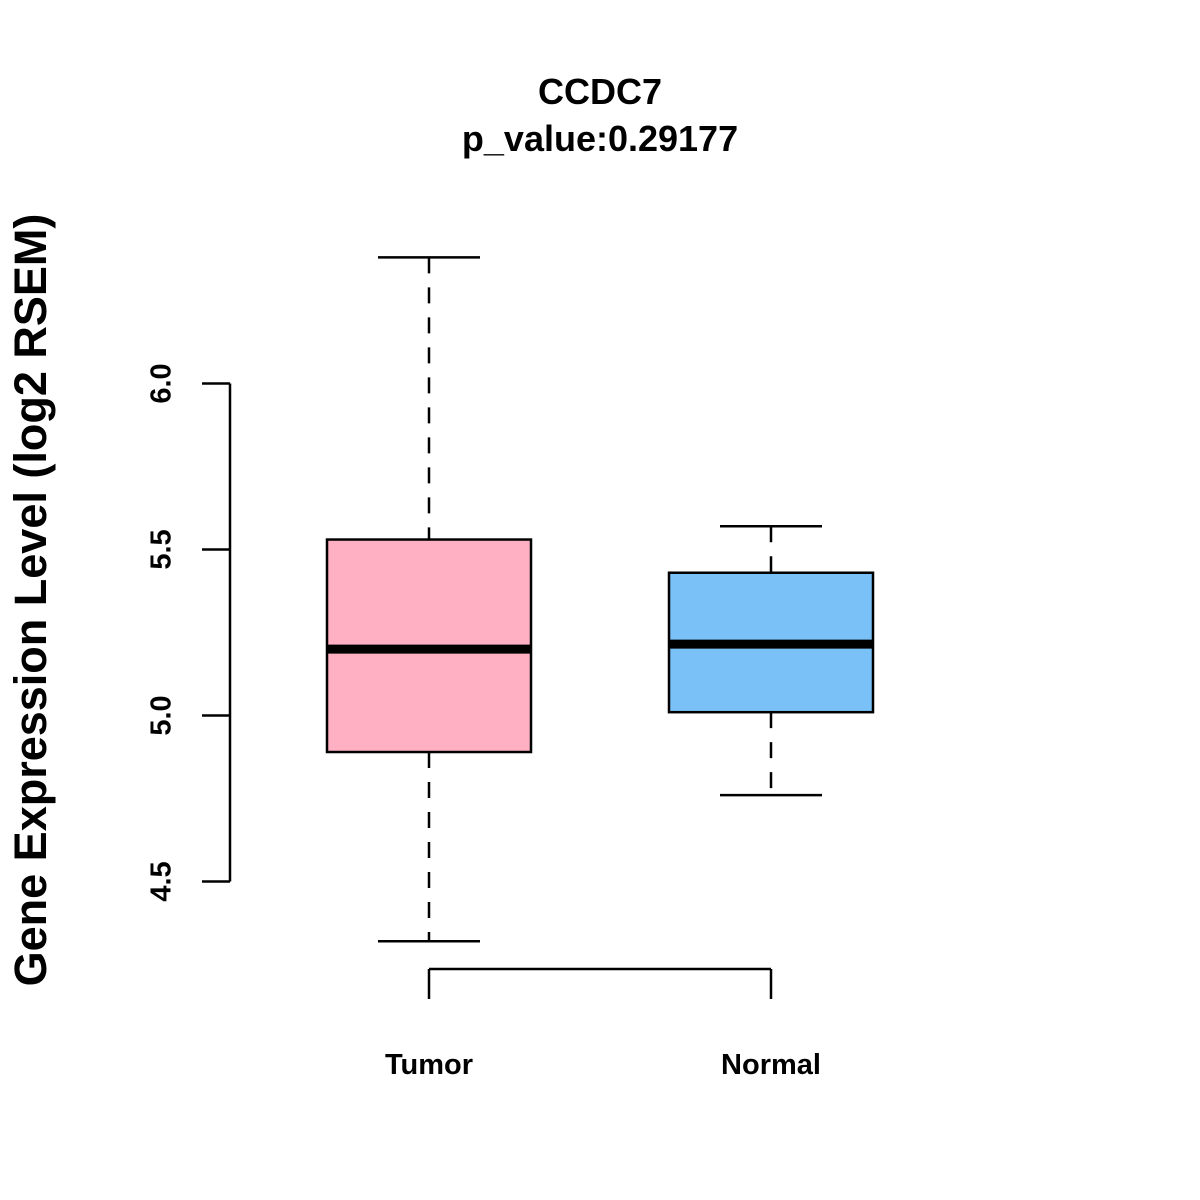 This screenshot has width=1200, height=1200. What do you see at coordinates (429, 1065) in the screenshot?
I see `x-tick-label: Tumor` at bounding box center [429, 1065].